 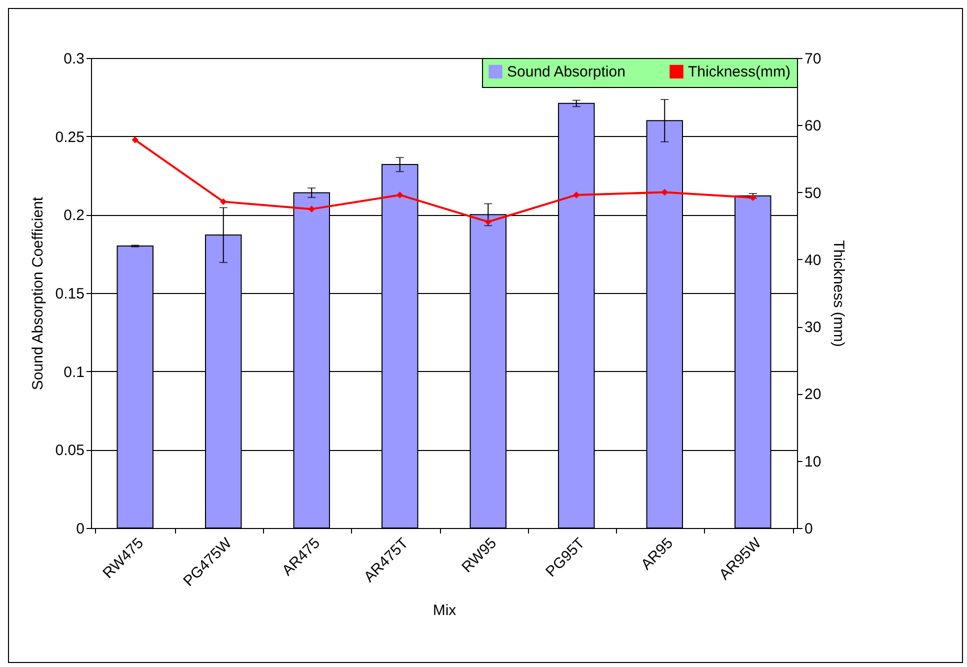 What do you see at coordinates (739, 72) in the screenshot?
I see `legend-label: Thickness(mm)` at bounding box center [739, 72].